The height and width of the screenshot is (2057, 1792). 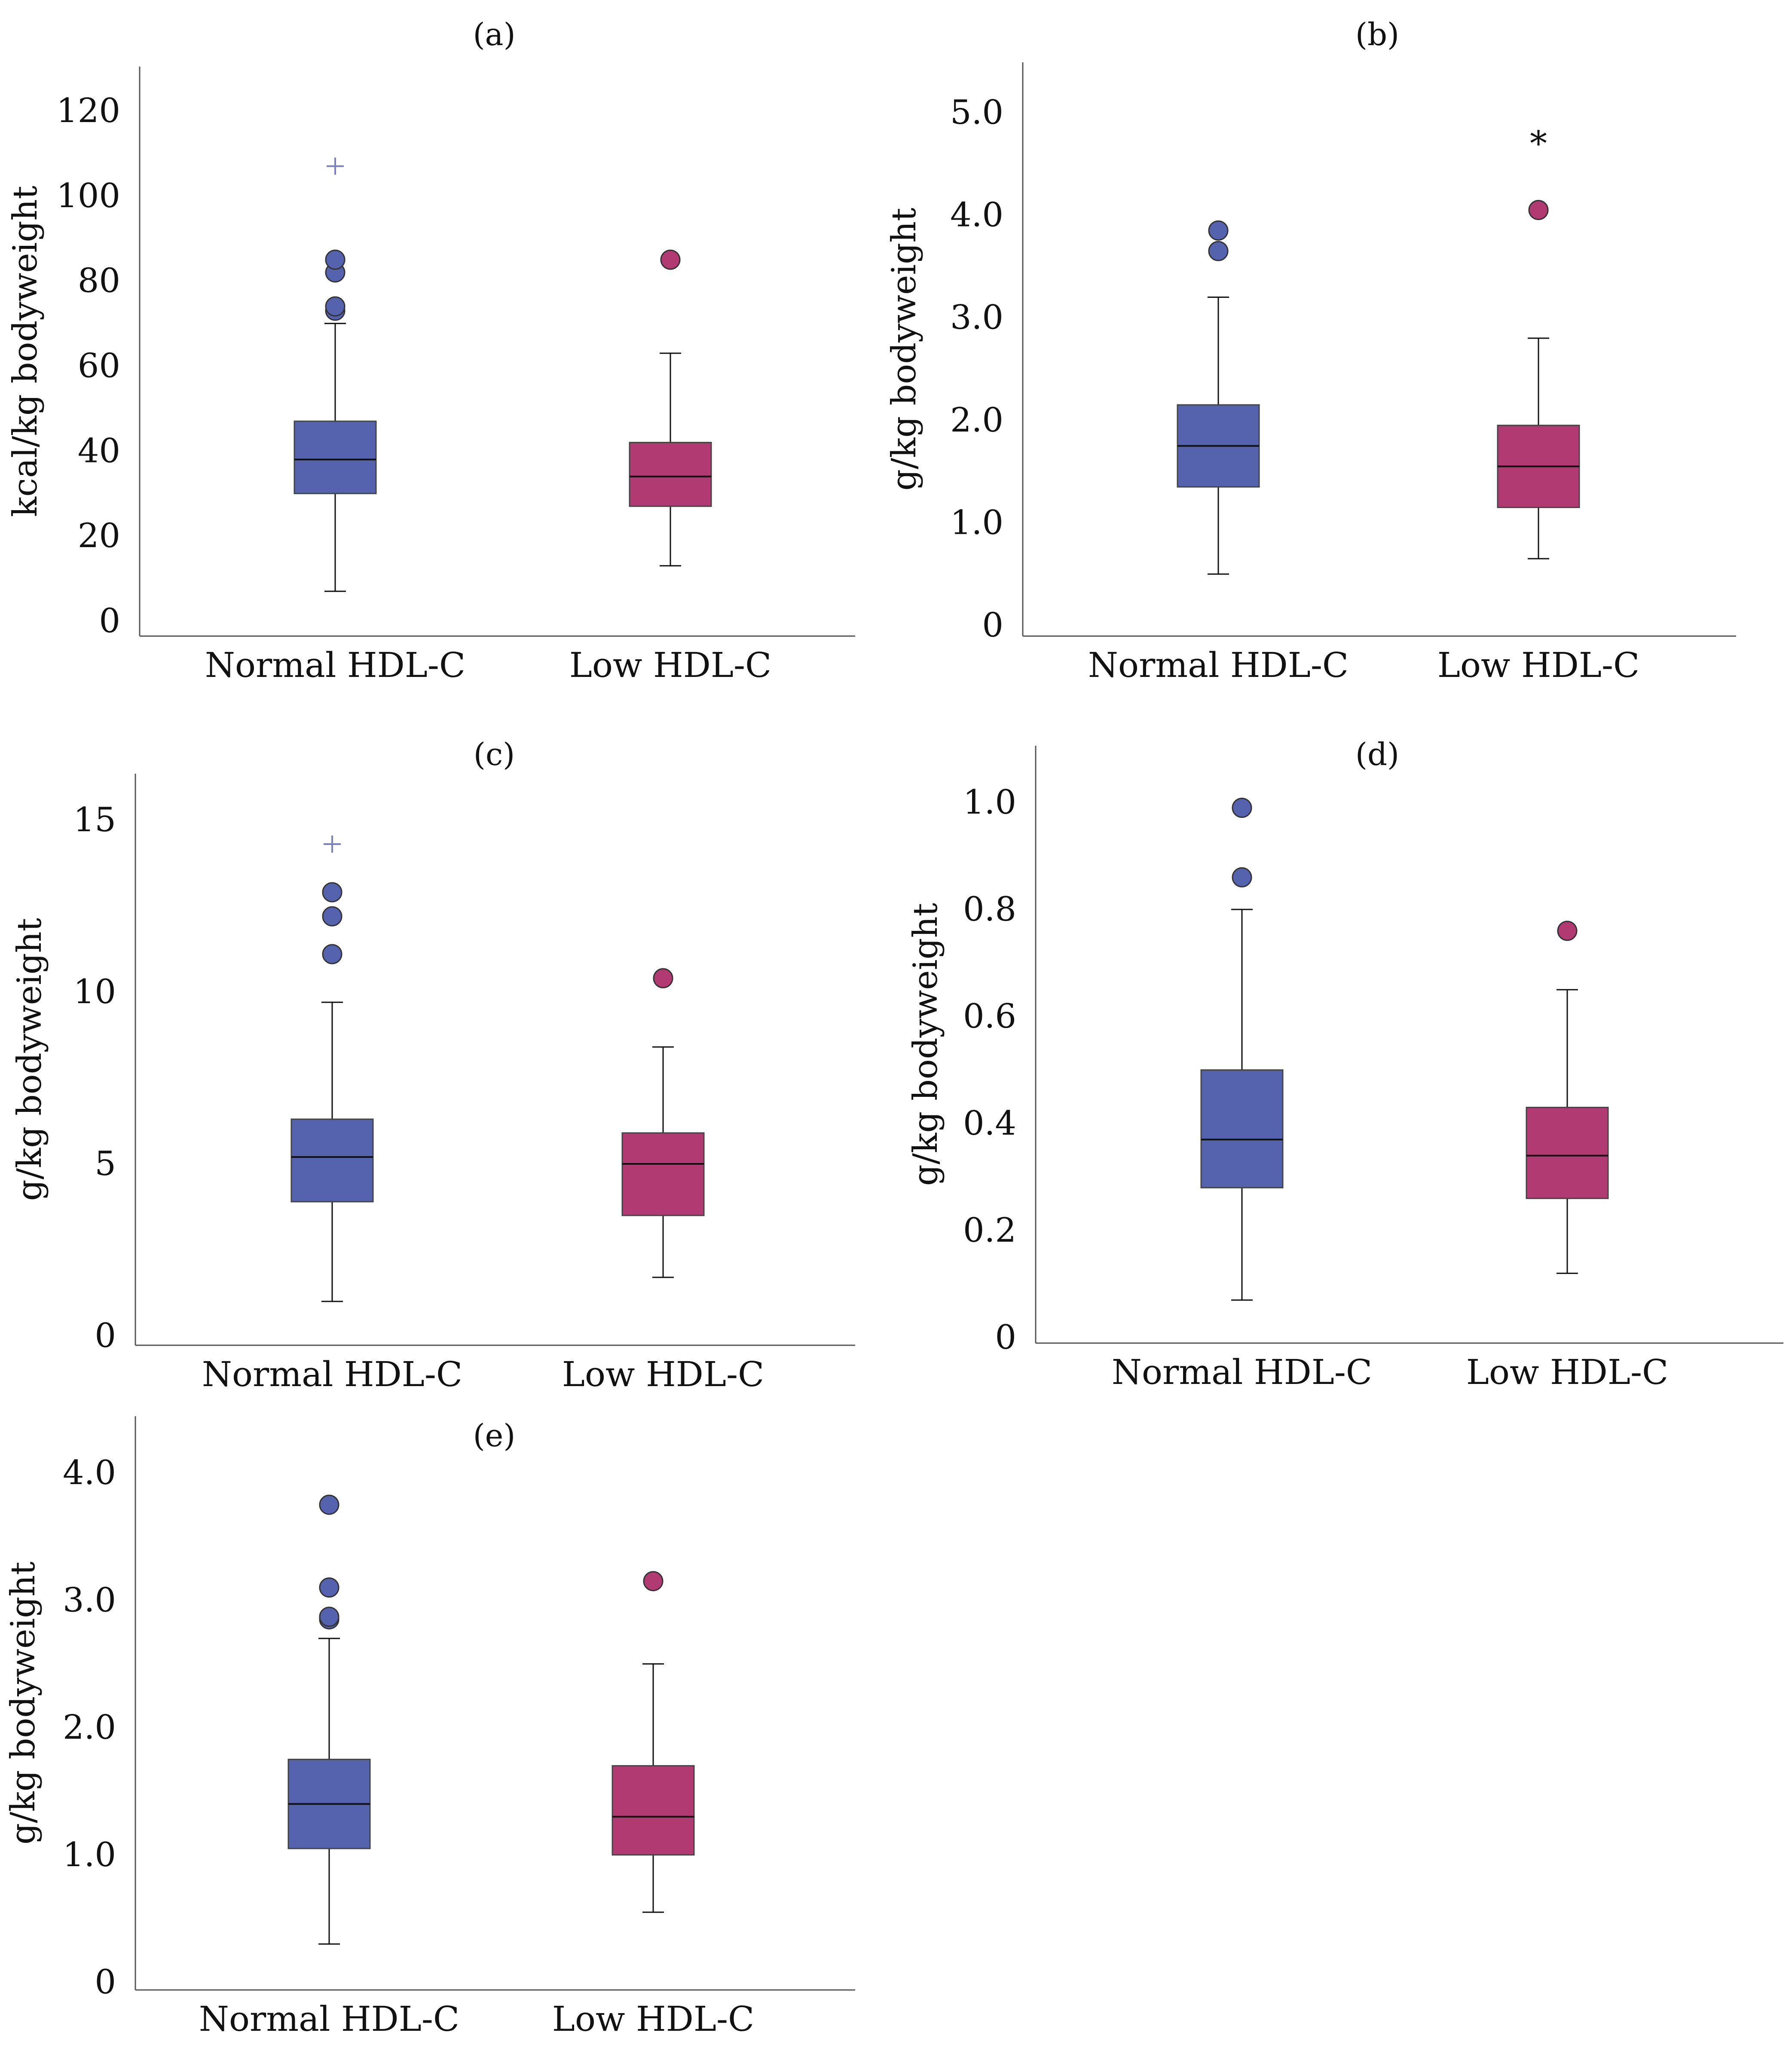 I want to click on y-tick-label: 100, so click(x=88, y=196).